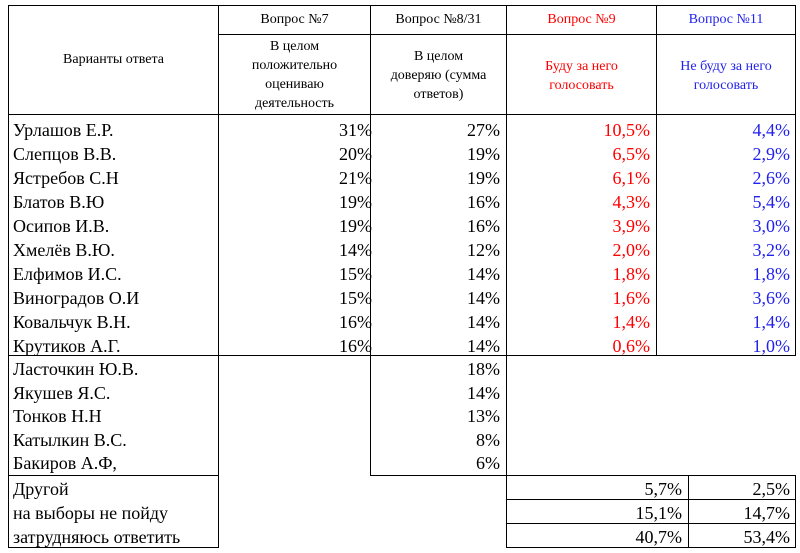 The height and width of the screenshot is (553, 800). What do you see at coordinates (659, 513) in the screenshot?
I see `row-q9: 15,1%` at bounding box center [659, 513].